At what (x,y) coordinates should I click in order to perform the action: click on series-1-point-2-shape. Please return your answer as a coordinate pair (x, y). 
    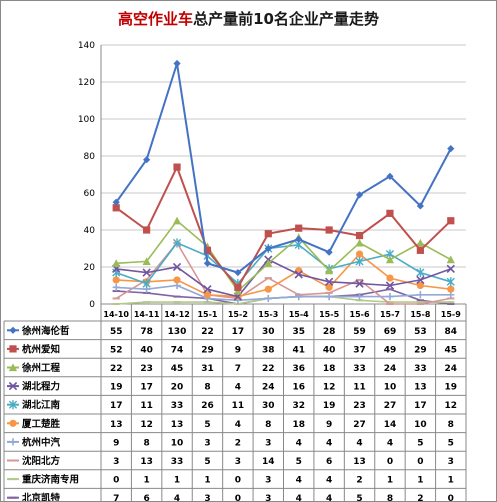
    Looking at the image, I should click on (177, 167).